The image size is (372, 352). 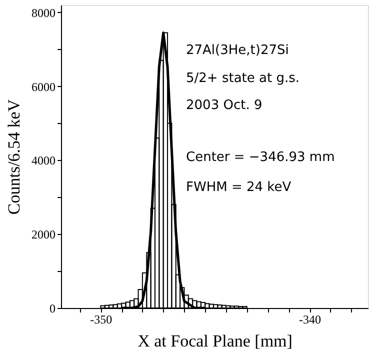 What do you see at coordinates (215, 341) in the screenshot?
I see `x-axis-title: X at Focal Plane [mm]` at bounding box center [215, 341].